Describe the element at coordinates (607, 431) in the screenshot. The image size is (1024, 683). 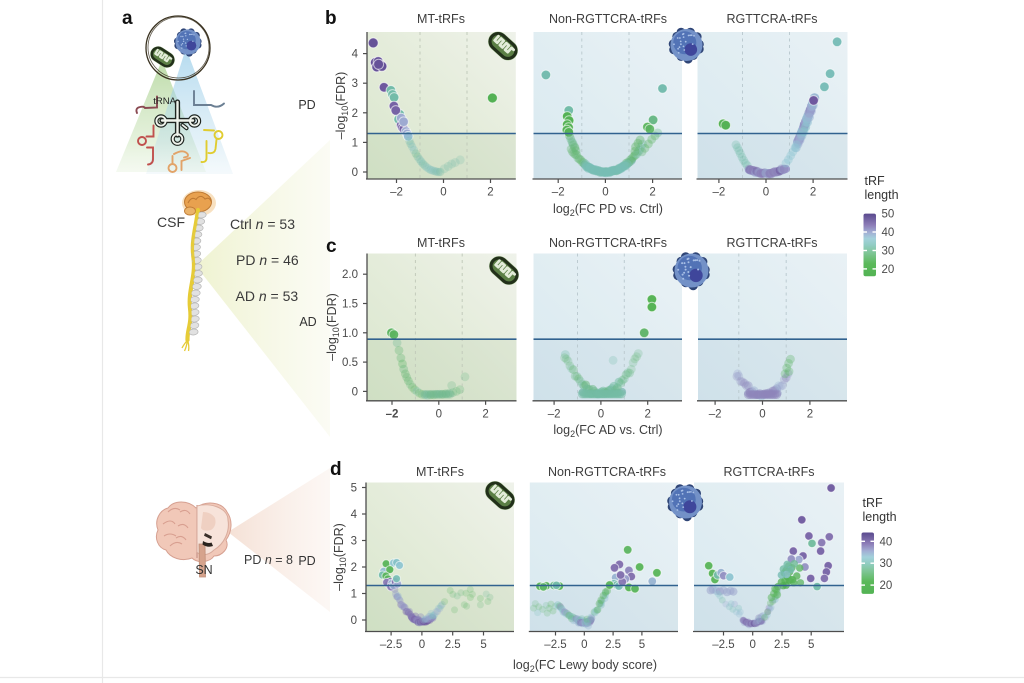
I see `svg-text: log2(FC AD vs. Ctrl)` at that location.